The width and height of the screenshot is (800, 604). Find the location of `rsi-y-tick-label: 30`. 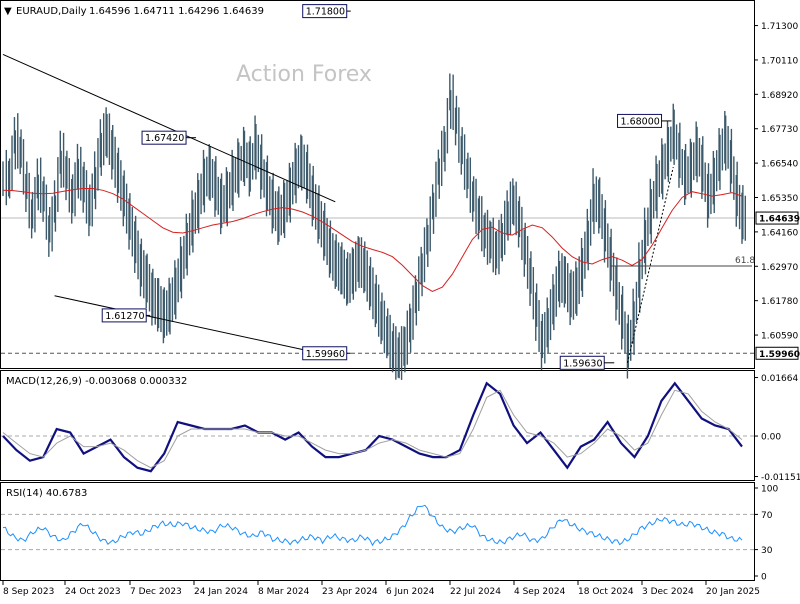

rsi-y-tick-label: 30 is located at coordinates (767, 551).